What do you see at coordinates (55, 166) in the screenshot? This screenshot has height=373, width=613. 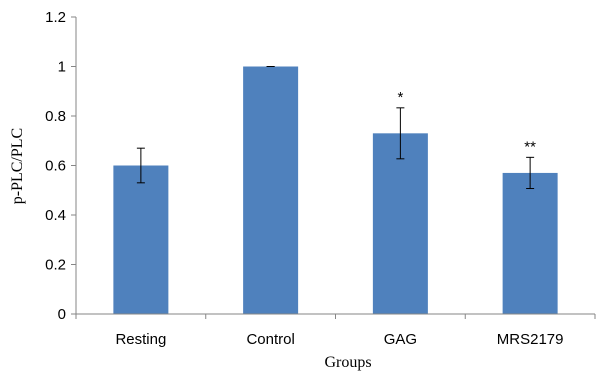 I see `y-tick-label: 0.6` at bounding box center [55, 166].